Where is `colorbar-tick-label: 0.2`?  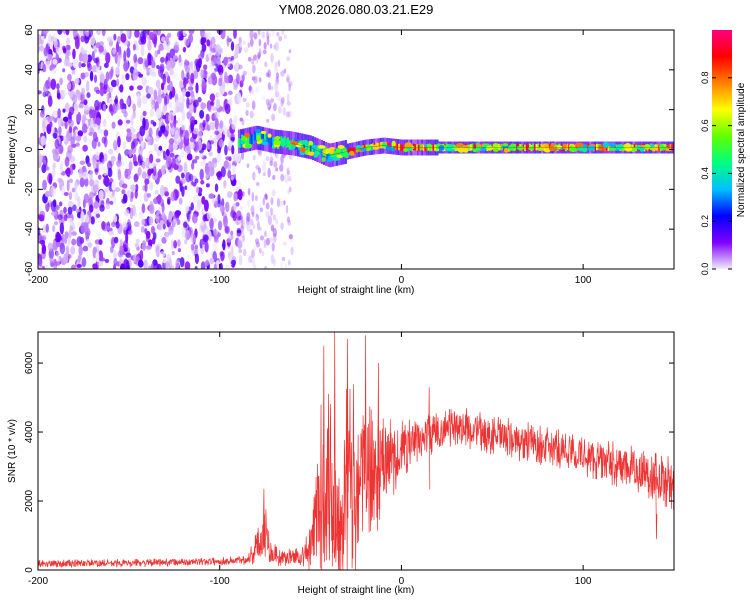 colorbar-tick-label: 0.2 is located at coordinates (705, 221).